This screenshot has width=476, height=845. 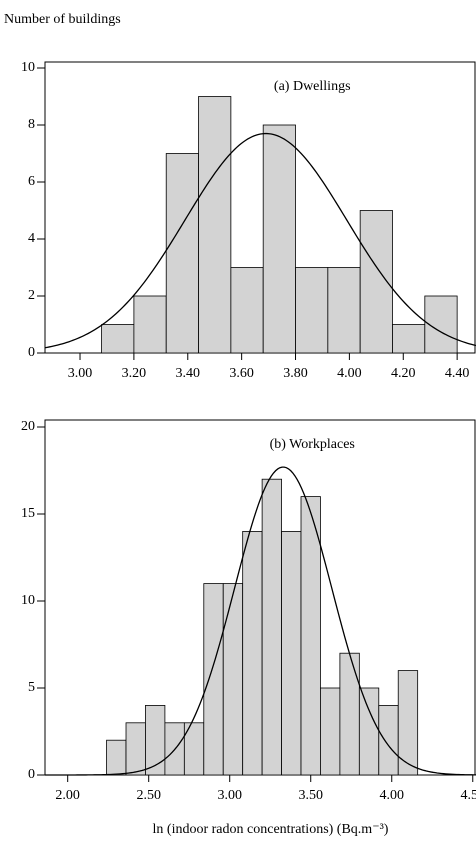 I want to click on x-tick-label: 3.50, so click(x=310, y=795).